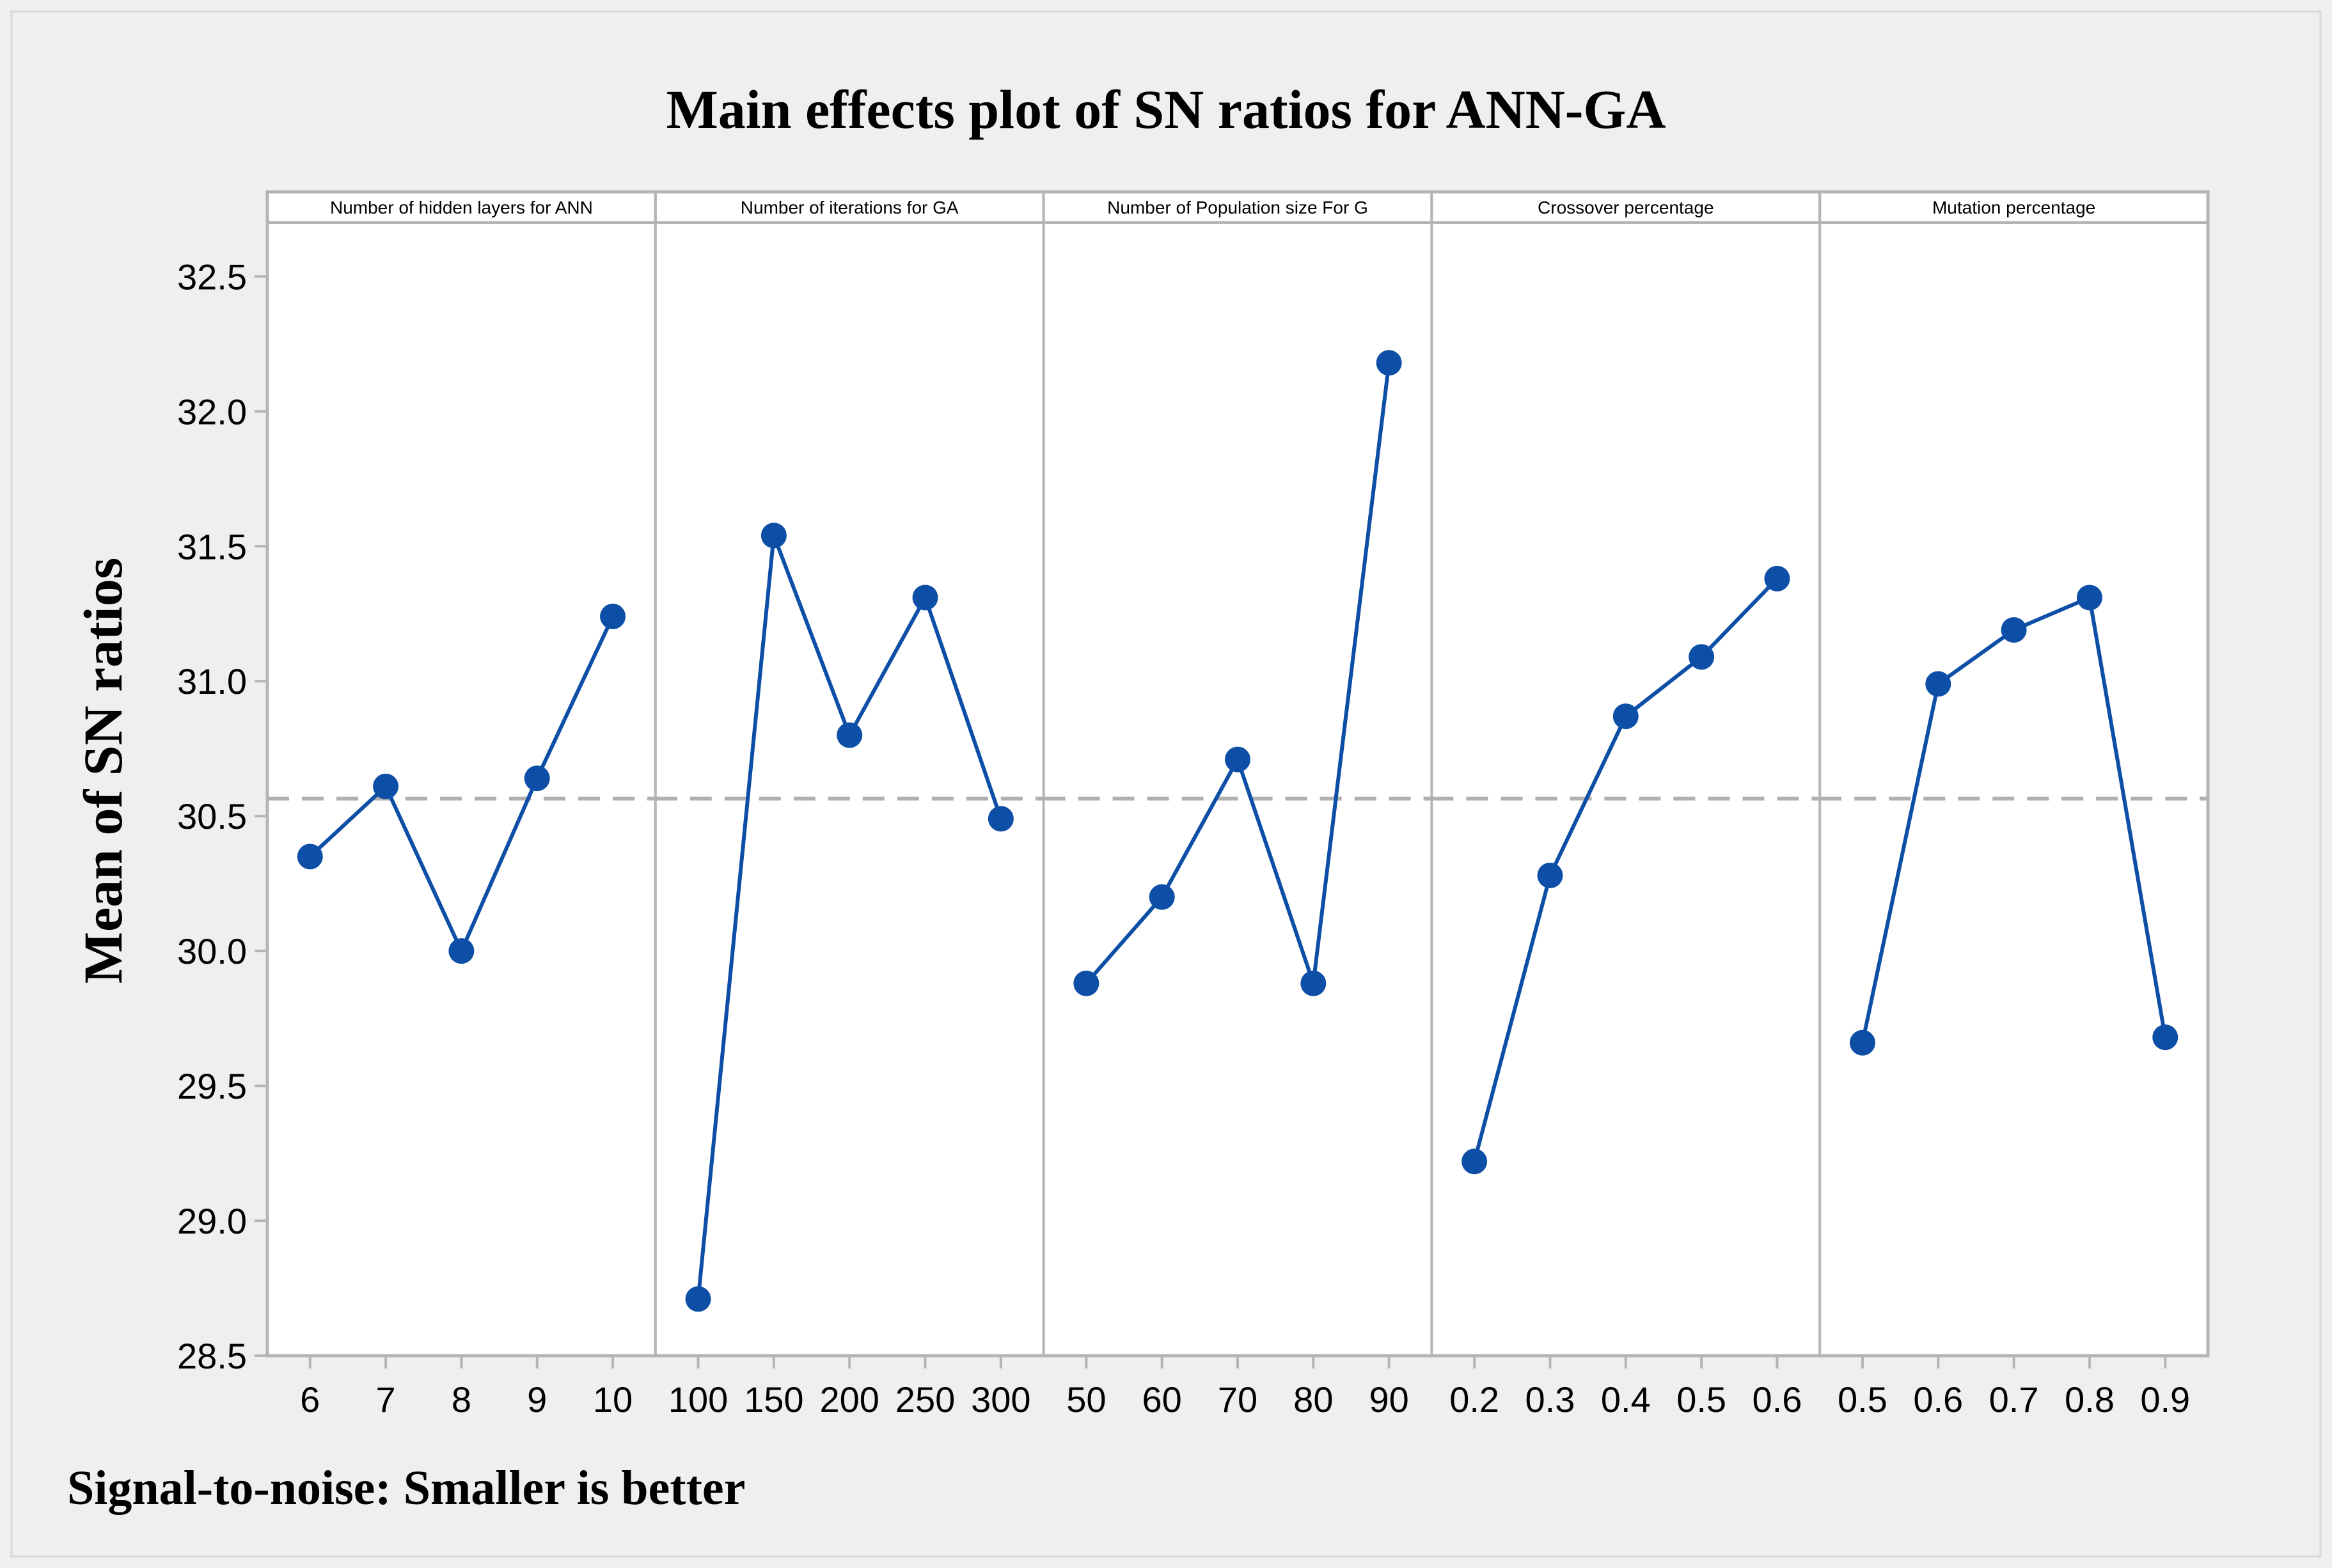 The height and width of the screenshot is (1568, 2332). What do you see at coordinates (212, 411) in the screenshot?
I see `y-tick-label: 32.0` at bounding box center [212, 411].